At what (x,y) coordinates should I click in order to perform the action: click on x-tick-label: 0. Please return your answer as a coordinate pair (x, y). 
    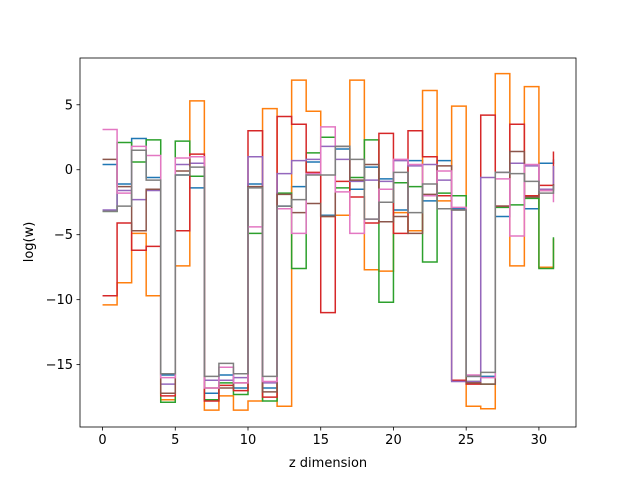
    Looking at the image, I should click on (102, 440).